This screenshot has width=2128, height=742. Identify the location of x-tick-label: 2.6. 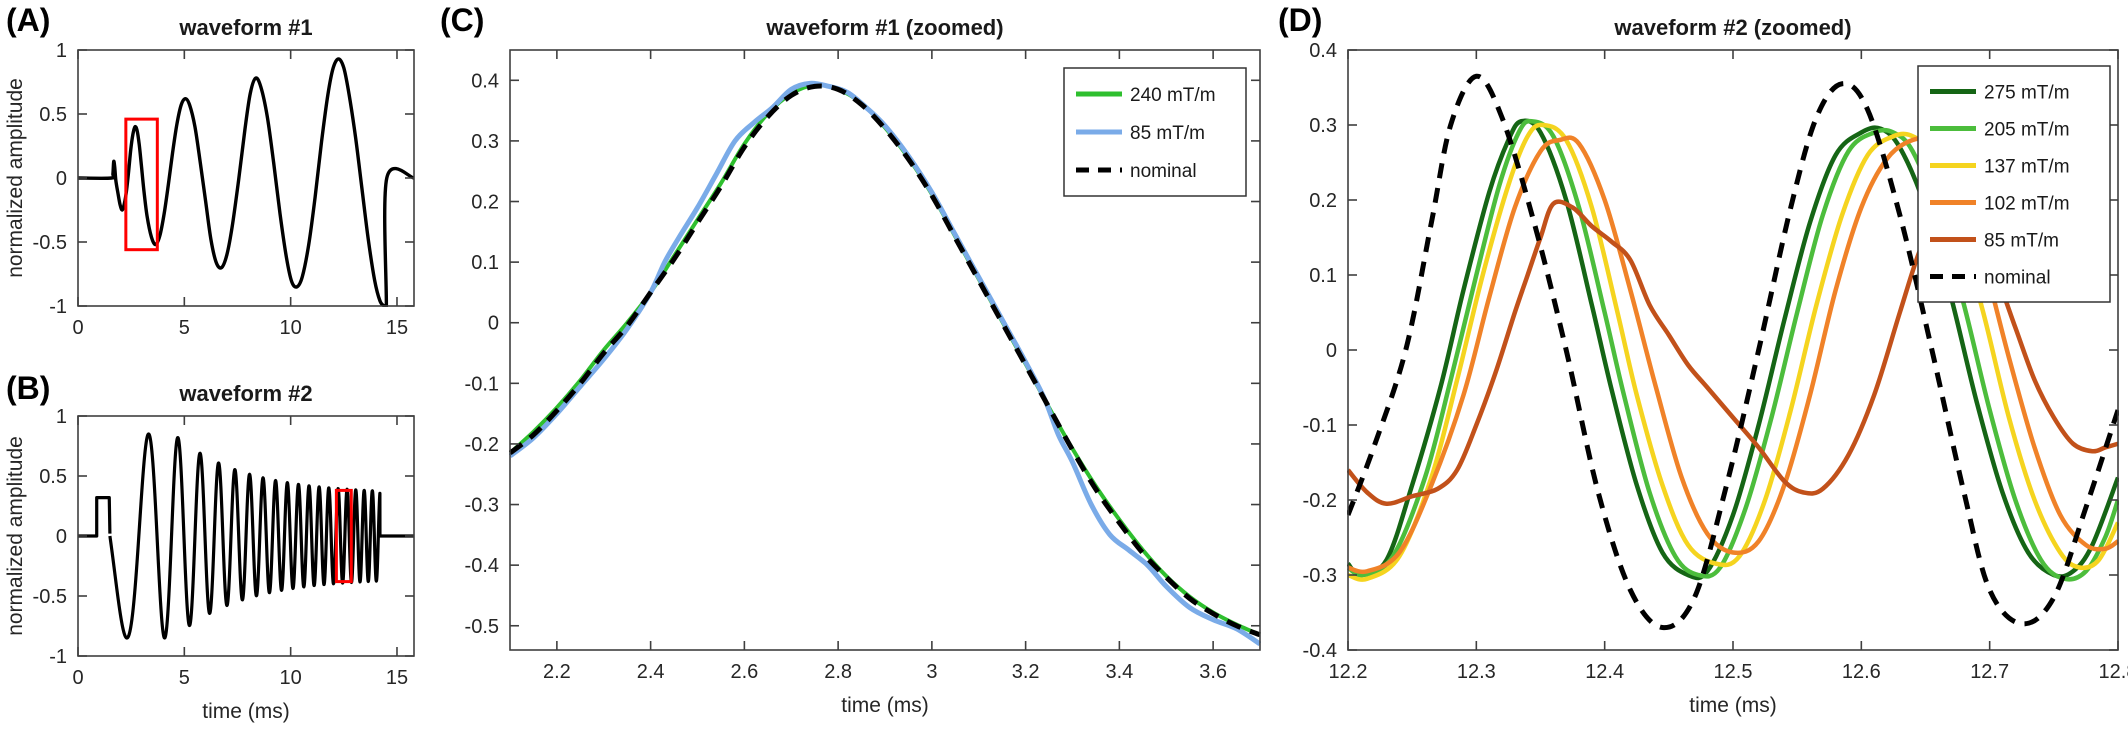
(744, 672).